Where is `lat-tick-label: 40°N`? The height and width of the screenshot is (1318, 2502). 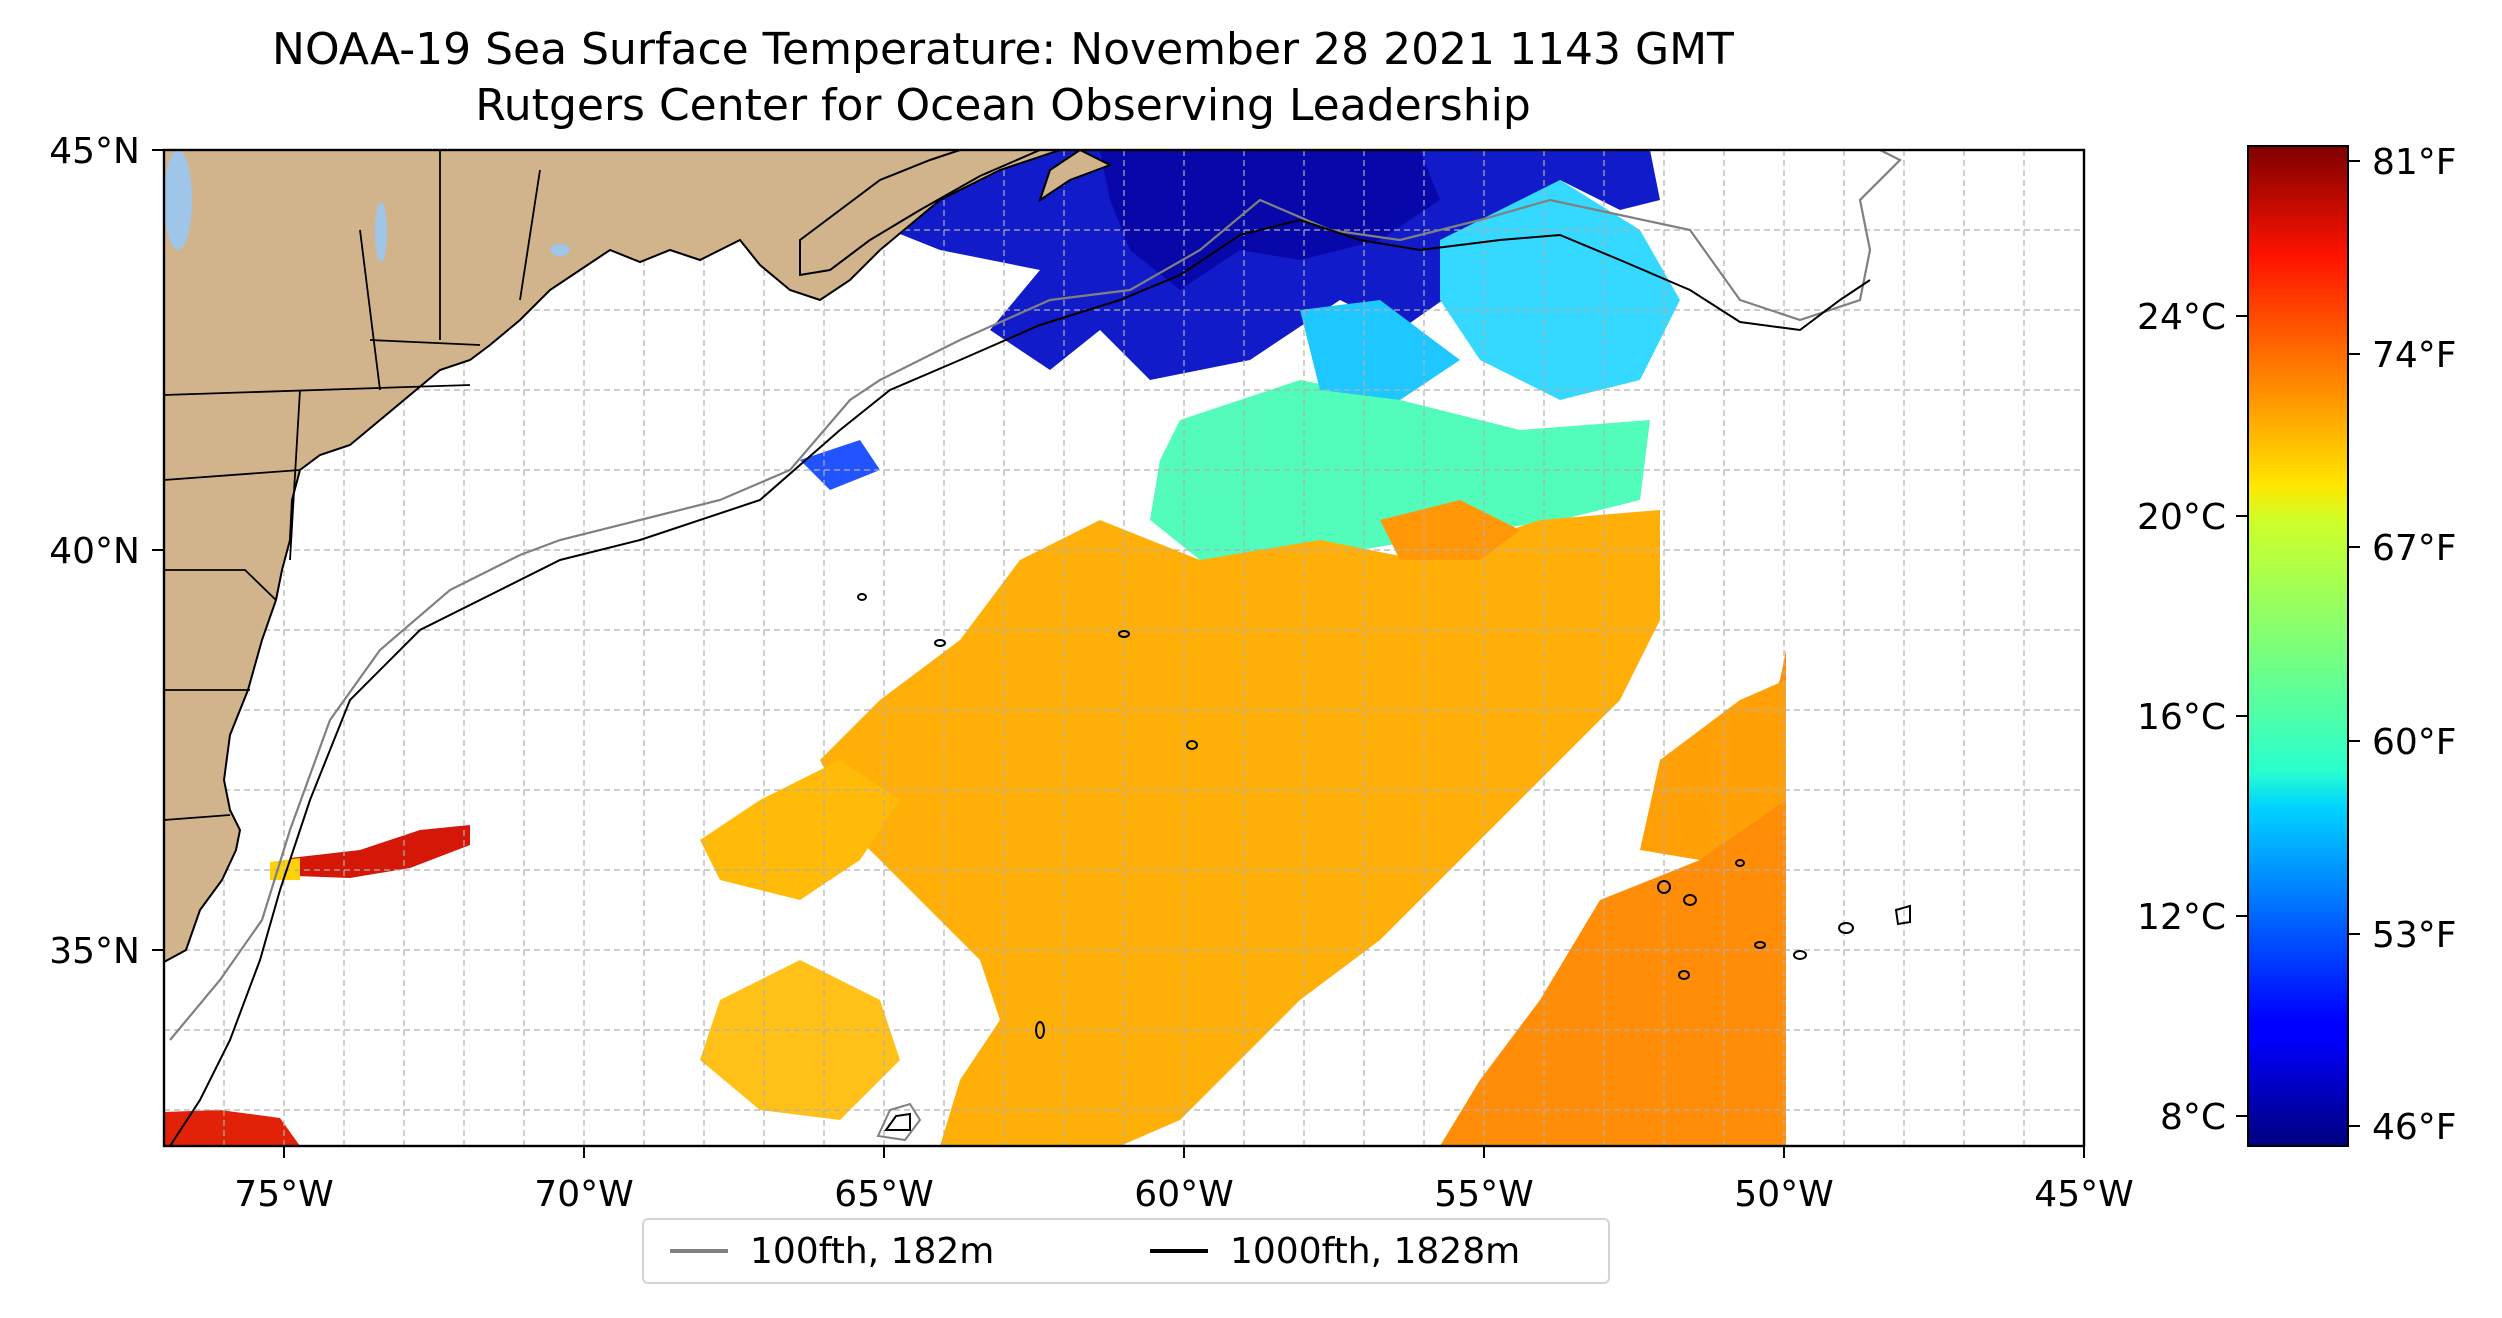 lat-tick-label: 40°N is located at coordinates (94, 551).